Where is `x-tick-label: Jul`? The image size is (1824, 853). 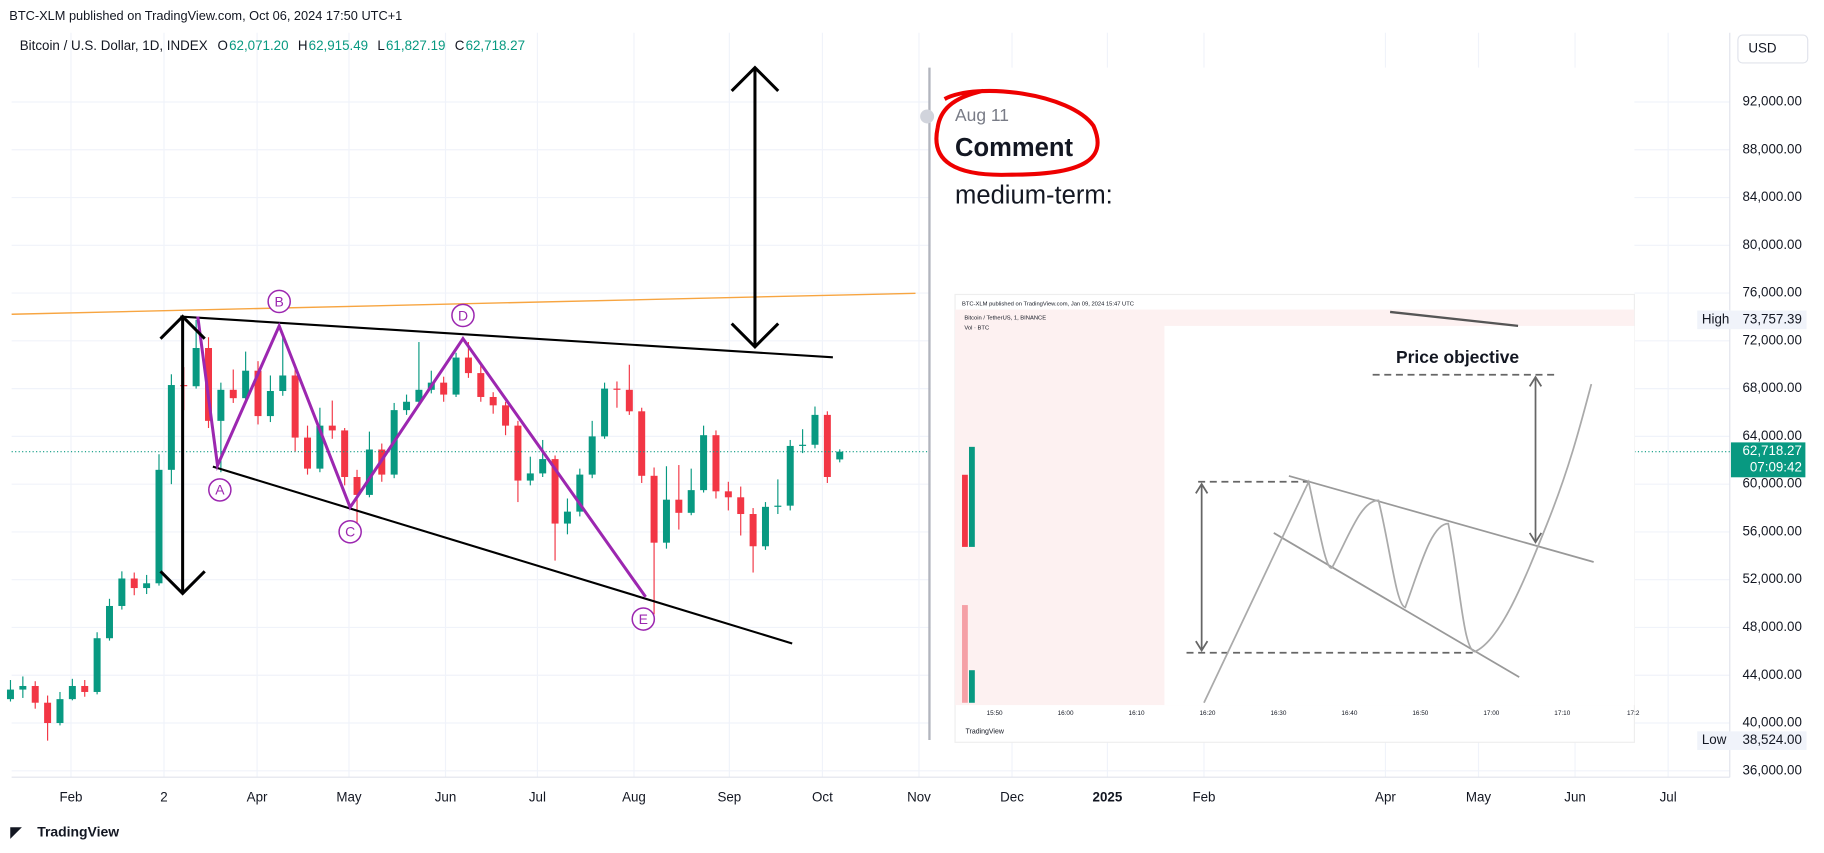
x-tick-label: Jul is located at coordinates (537, 797).